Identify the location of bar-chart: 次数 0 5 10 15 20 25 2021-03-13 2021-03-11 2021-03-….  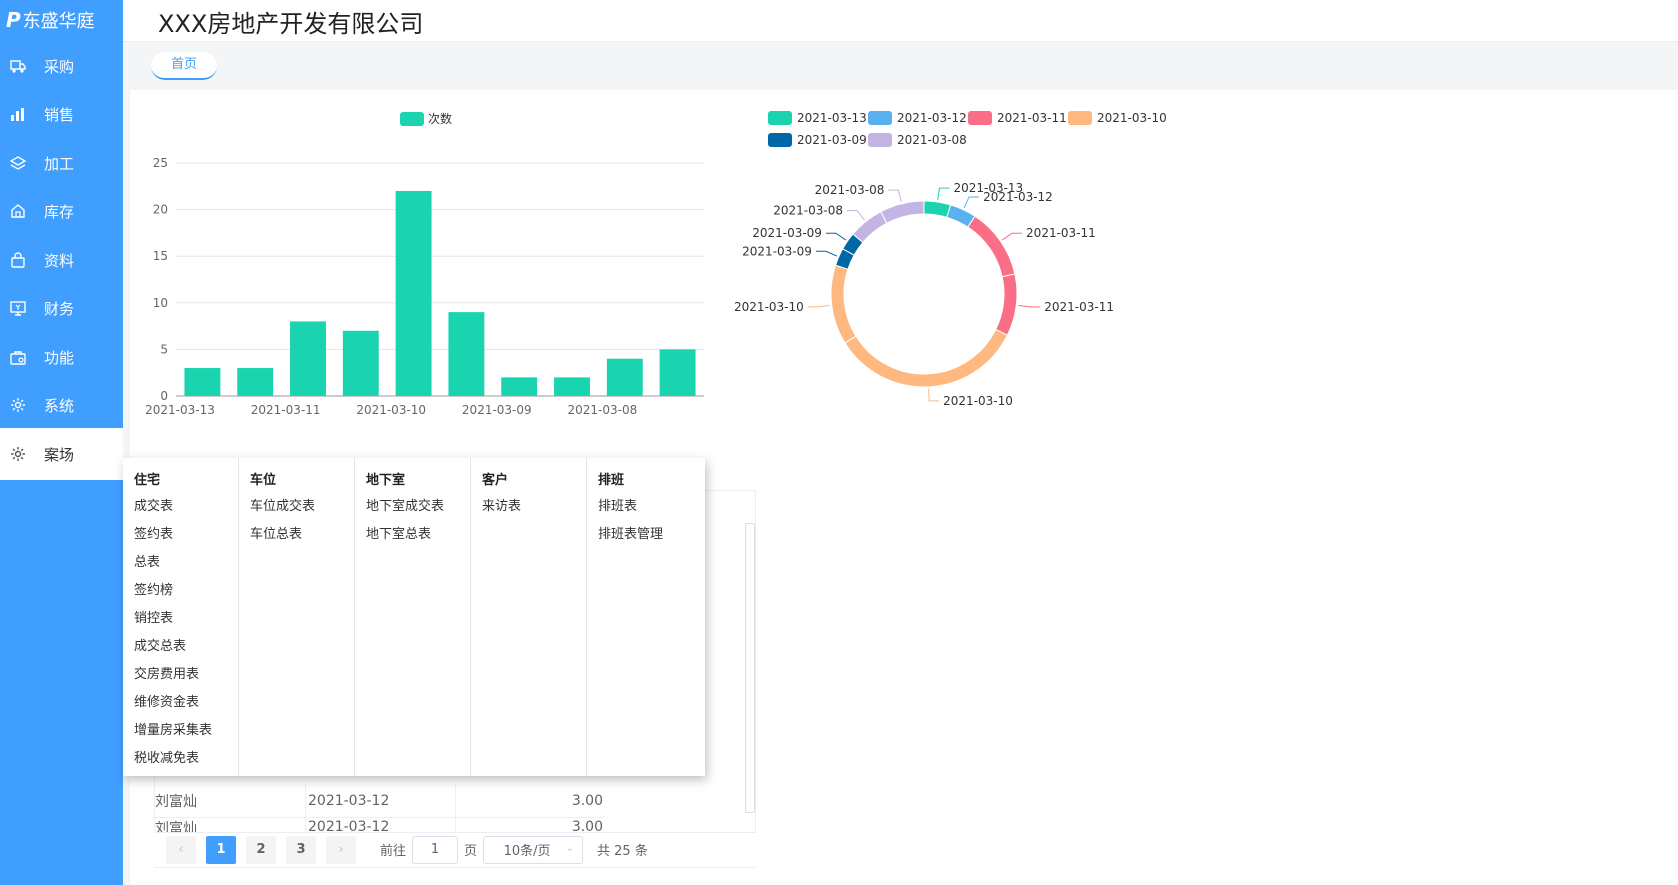
(424, 264).